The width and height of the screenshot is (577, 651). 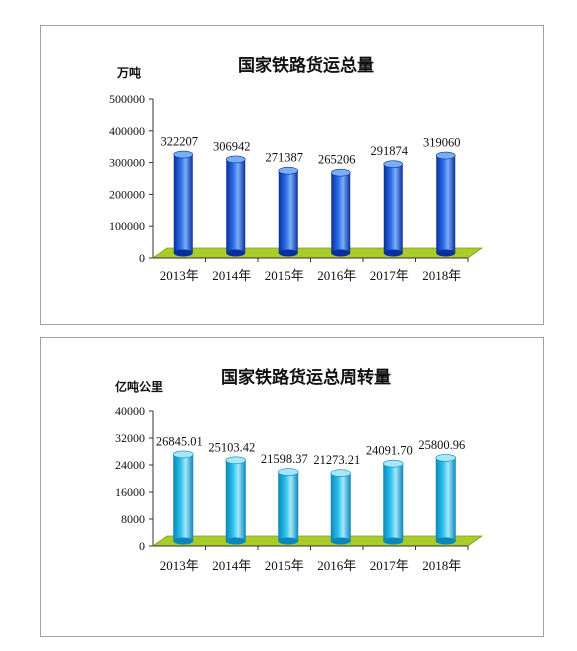 I want to click on data-label: 21273.21, so click(x=336, y=460).